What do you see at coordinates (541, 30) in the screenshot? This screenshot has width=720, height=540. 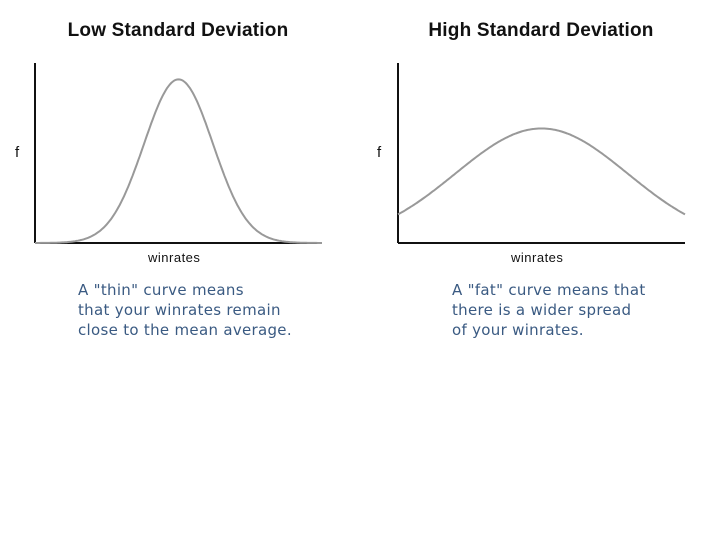 I see `chart-title: High Standard Deviation` at bounding box center [541, 30].